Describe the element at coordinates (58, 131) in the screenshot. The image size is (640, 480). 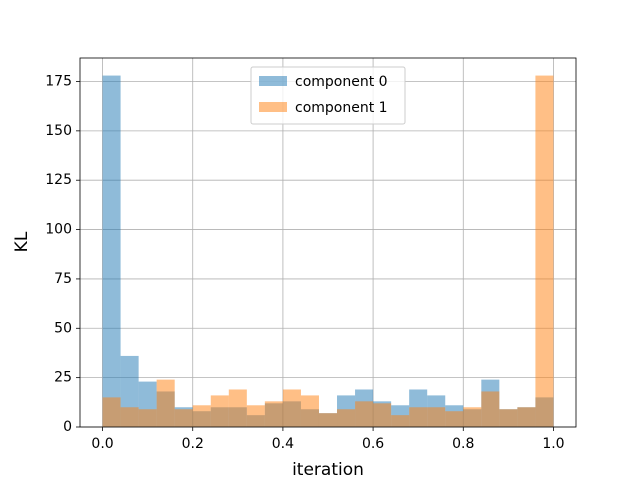
I see `y-tick-label: 150` at that location.